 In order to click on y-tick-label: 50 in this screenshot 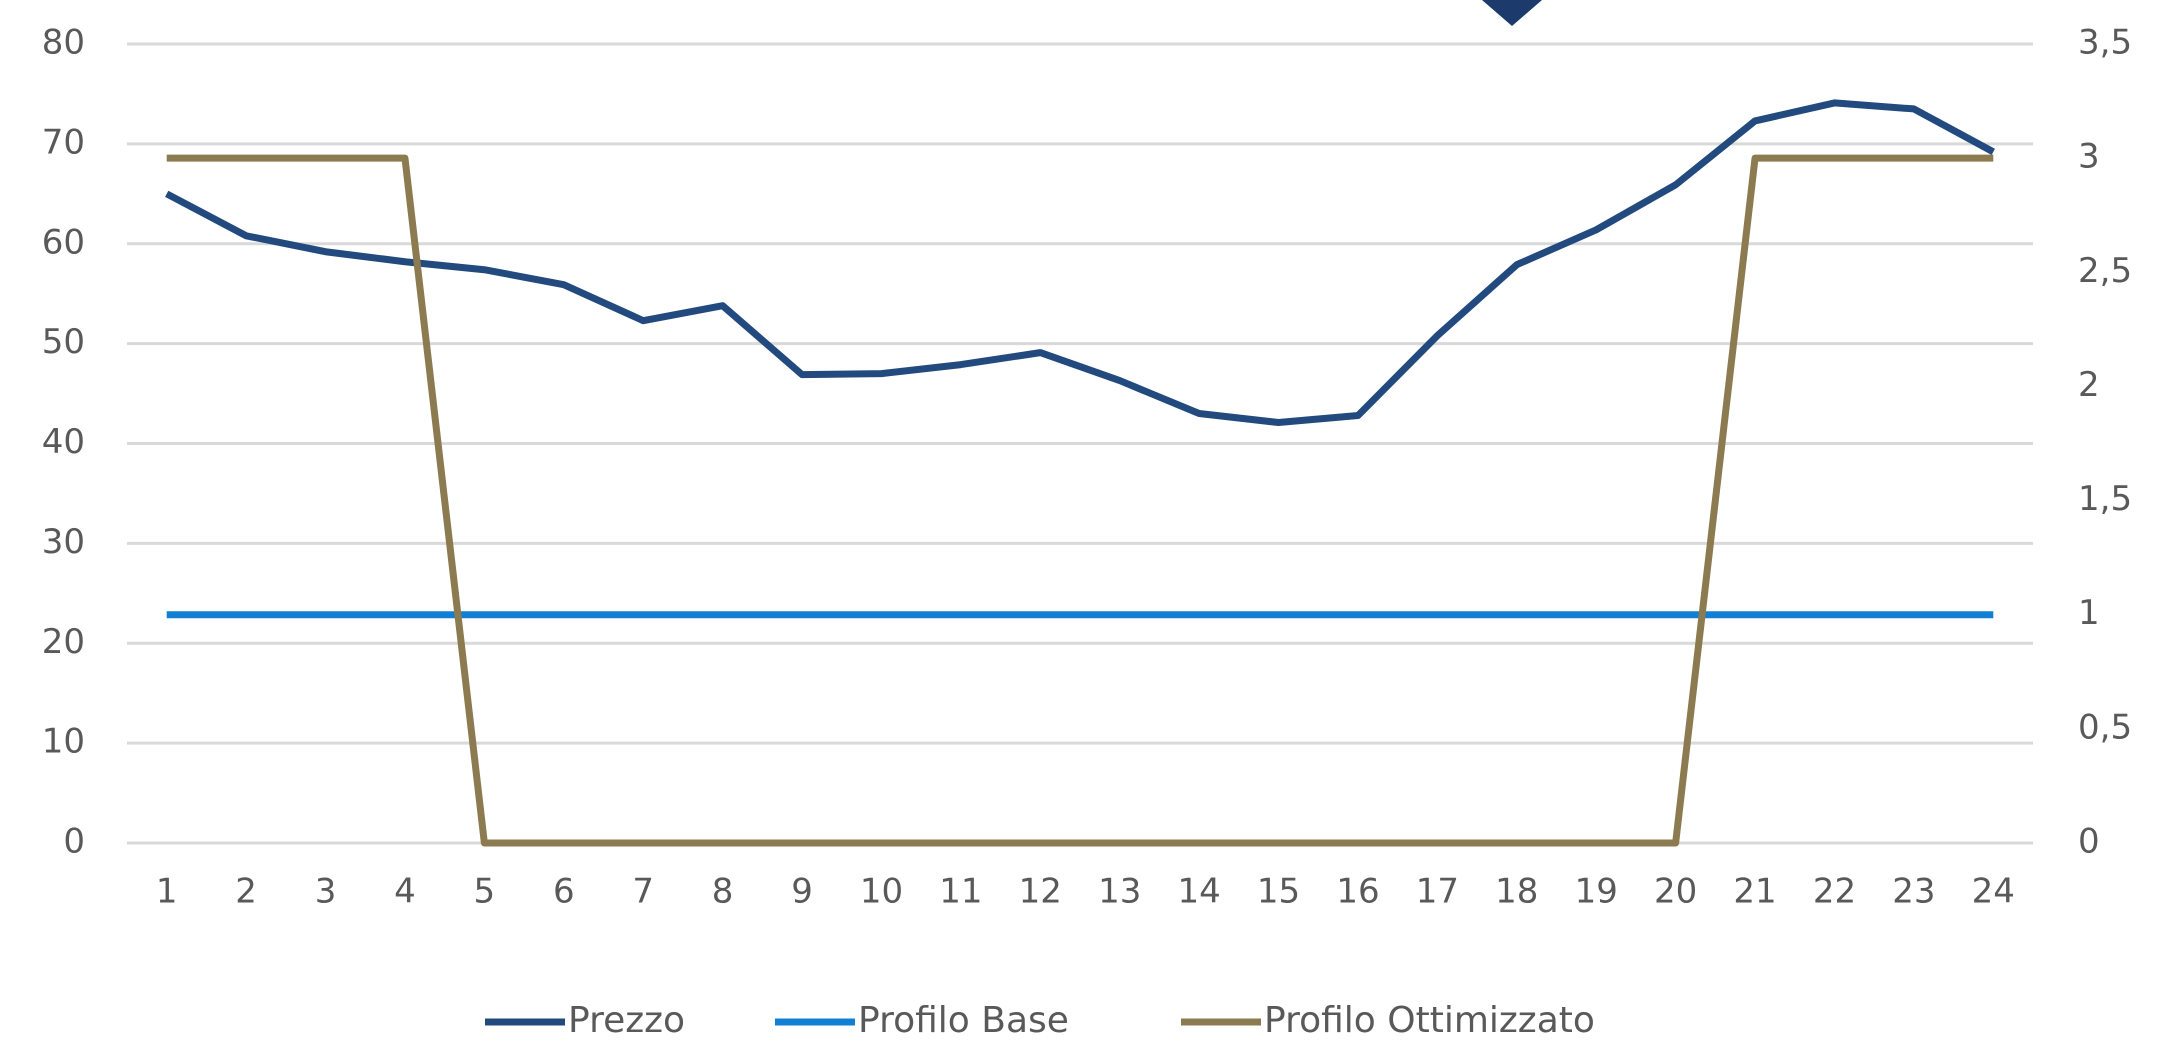, I will do `click(63, 342)`.